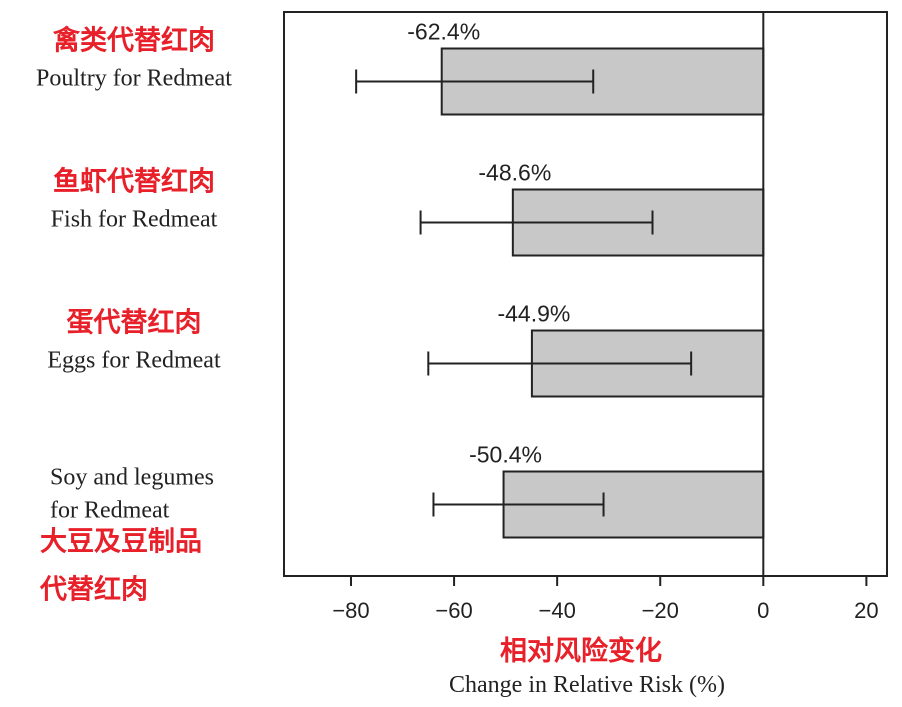 The width and height of the screenshot is (902, 707). I want to click on x-axis-label-en: Change in Relative Risk (%), so click(587, 685).